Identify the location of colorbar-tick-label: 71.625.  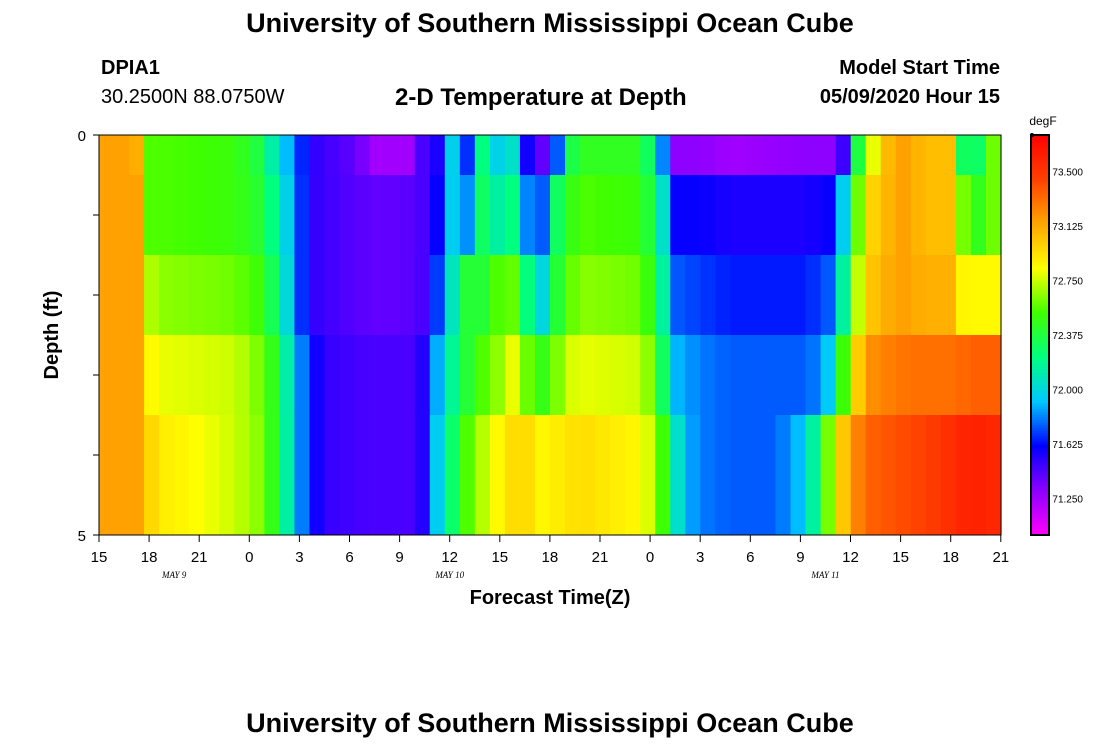
(1067, 445).